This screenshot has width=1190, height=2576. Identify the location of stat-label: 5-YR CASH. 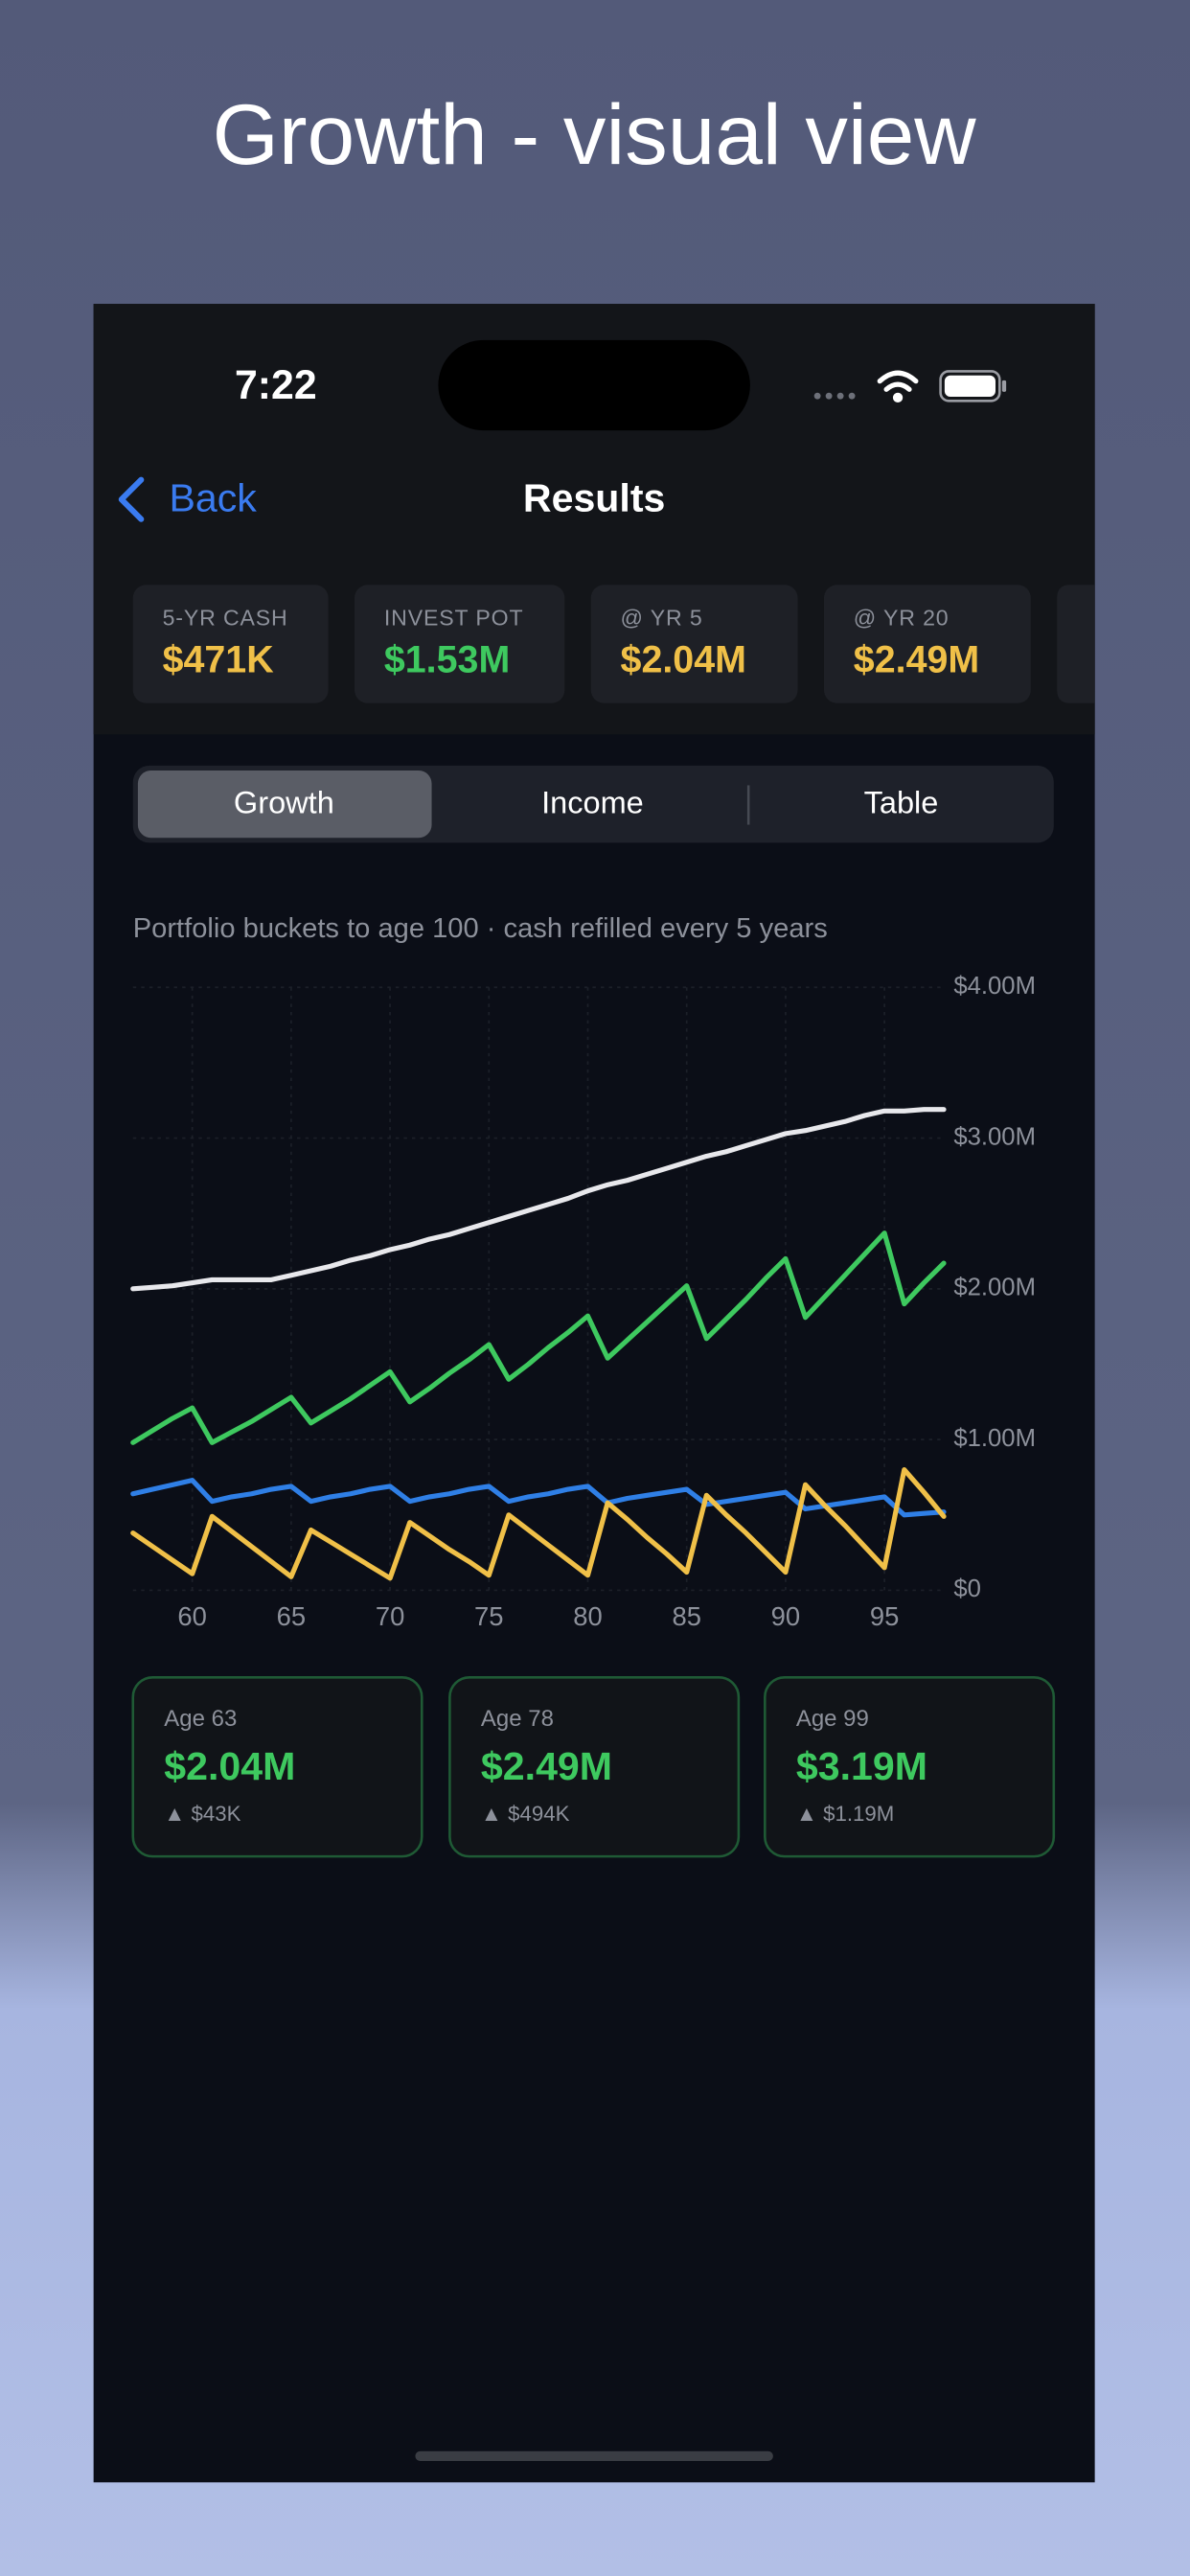
(226, 617).